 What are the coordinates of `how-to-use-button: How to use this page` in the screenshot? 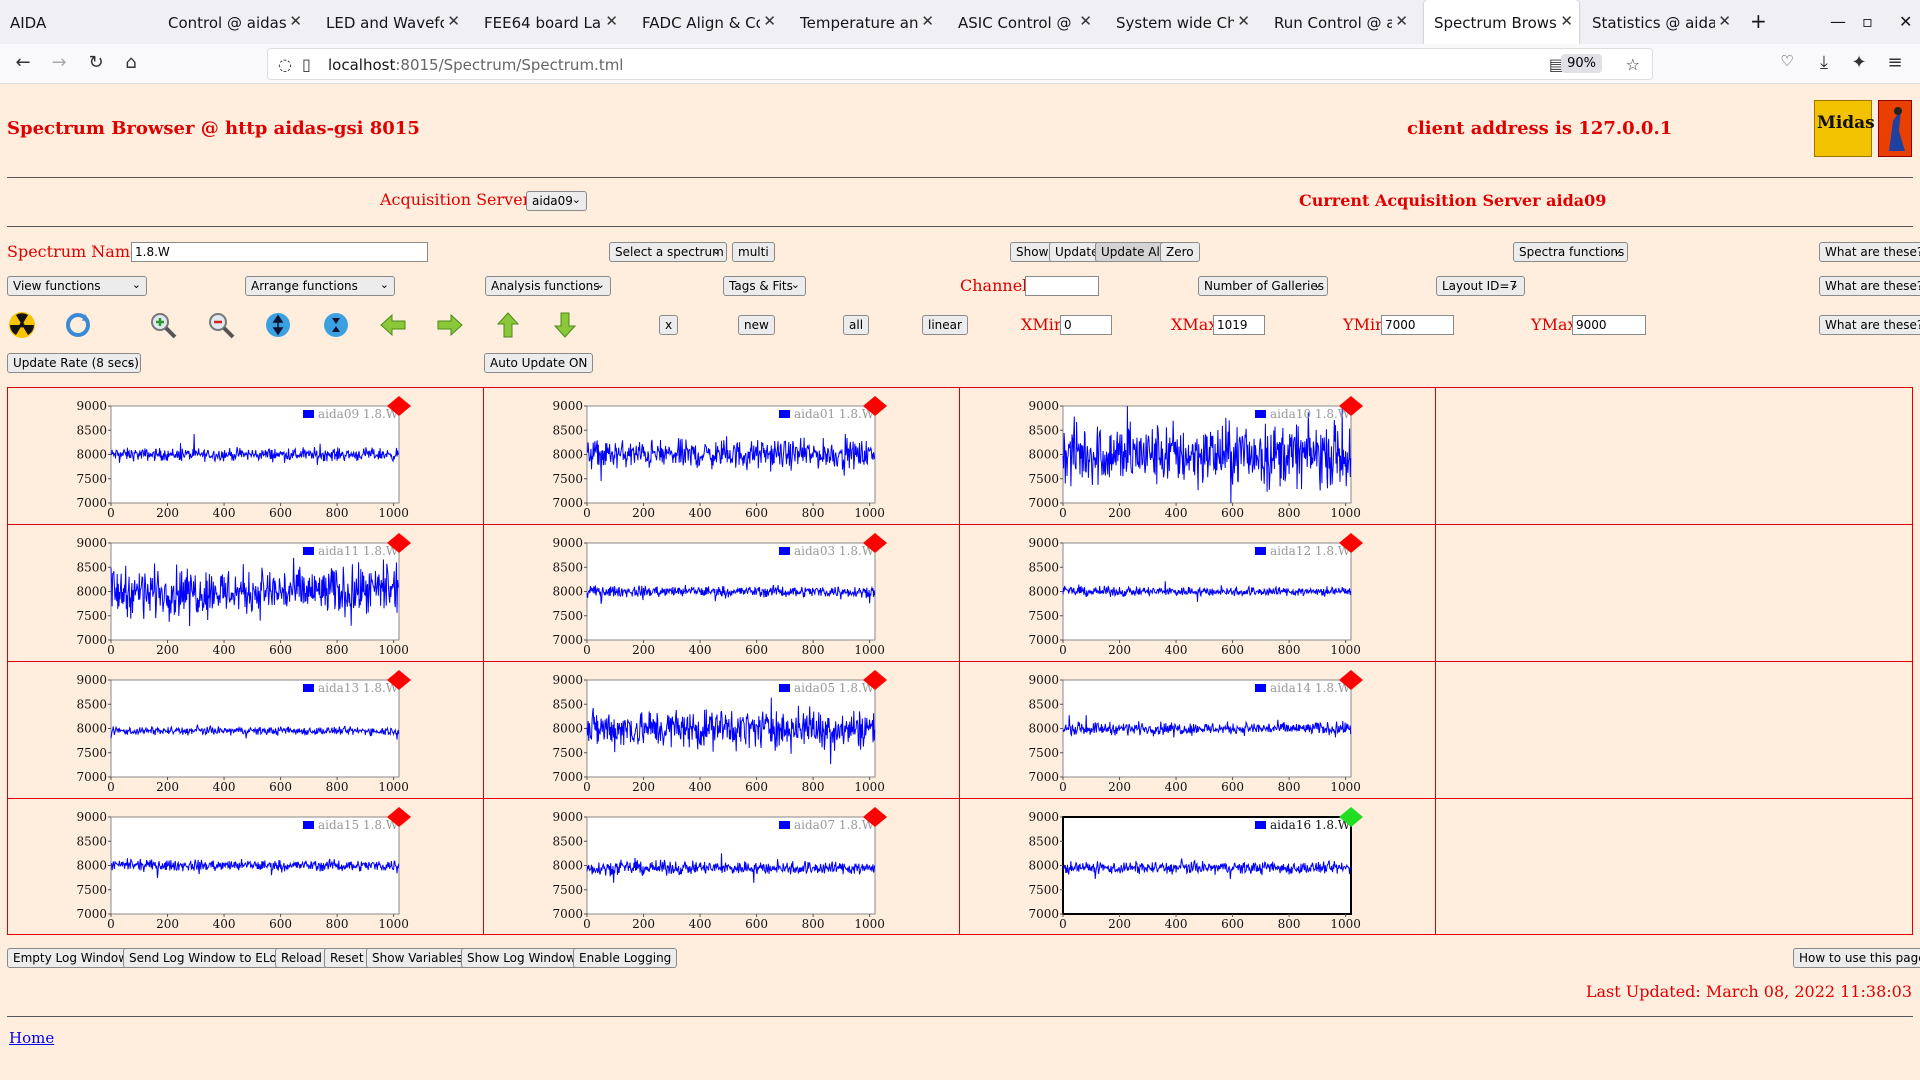 It's located at (1856, 958).